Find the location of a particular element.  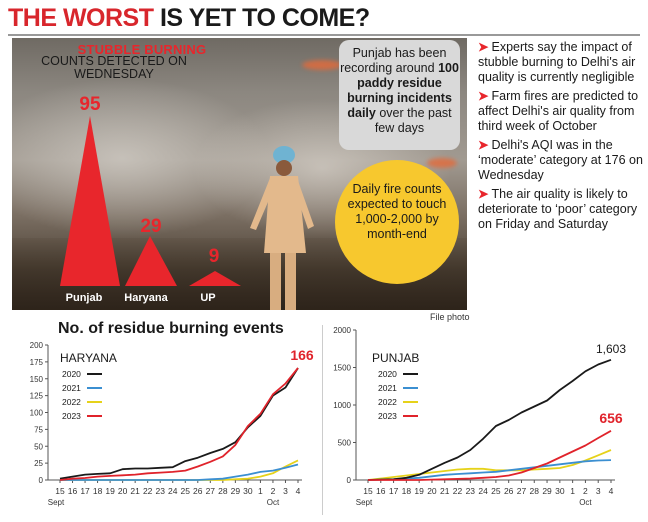

punjab-box-line1: Punjab has been recording around is located at coordinates (393, 60).